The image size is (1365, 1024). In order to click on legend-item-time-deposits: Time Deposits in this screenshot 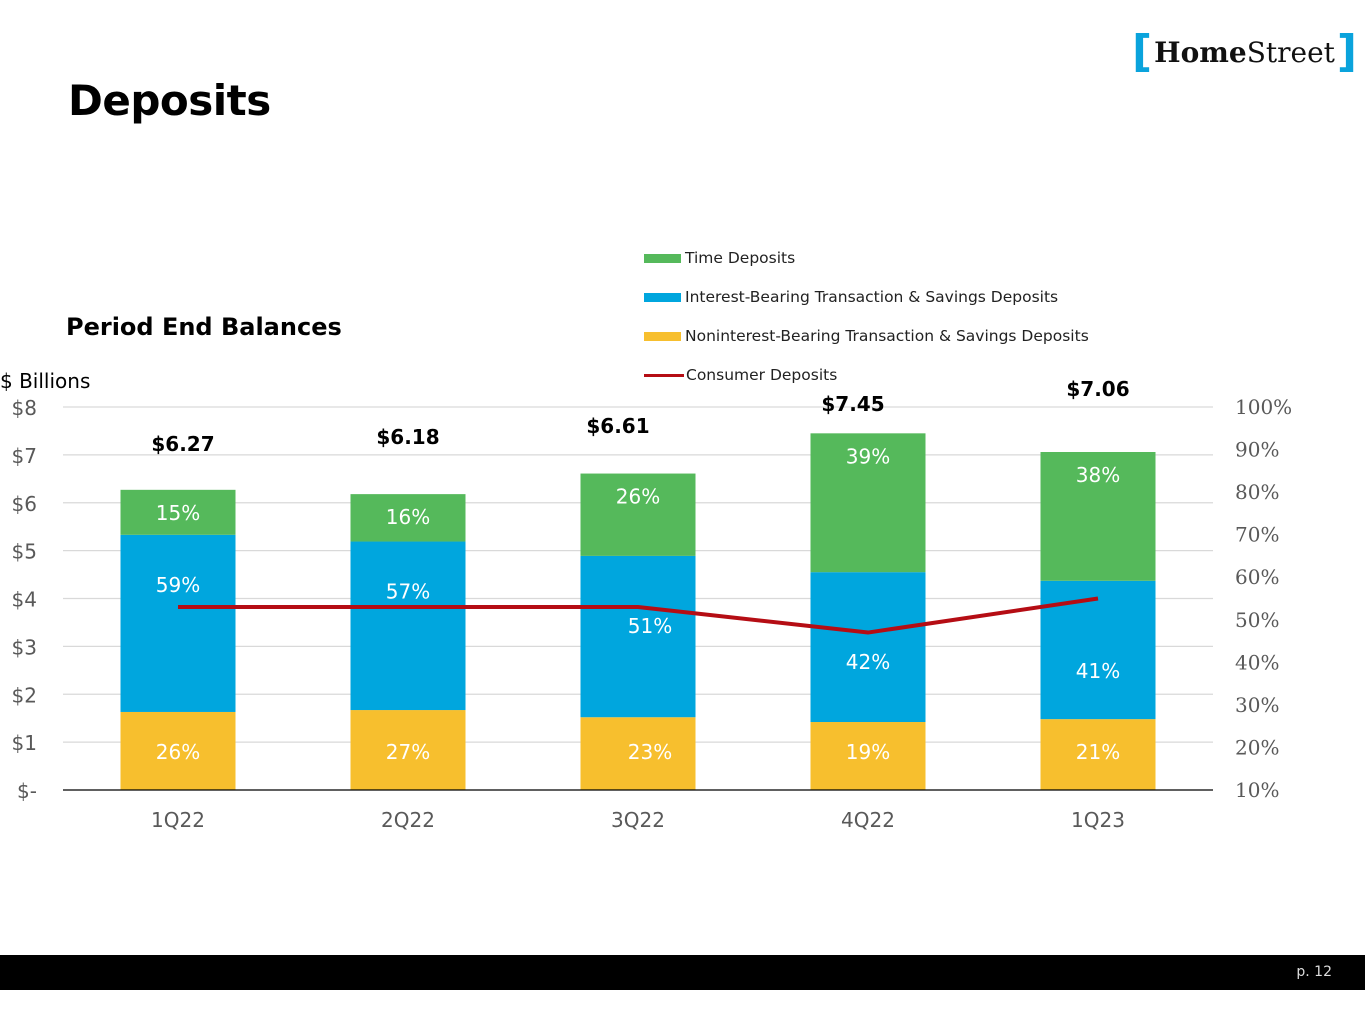, I will do `click(719, 258)`.